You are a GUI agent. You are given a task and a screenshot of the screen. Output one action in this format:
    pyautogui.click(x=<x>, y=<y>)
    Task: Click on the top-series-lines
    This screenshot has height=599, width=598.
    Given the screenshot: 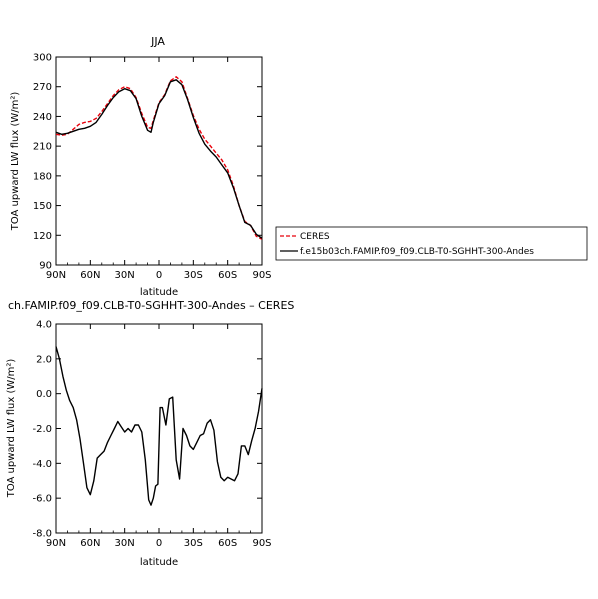 What is the action you would take?
    pyautogui.click(x=159, y=158)
    